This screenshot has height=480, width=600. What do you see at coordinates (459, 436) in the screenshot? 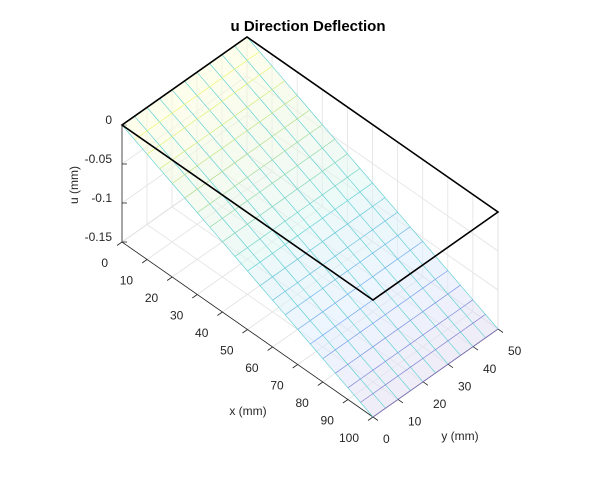
I see `y-axis-label: y (mm)` at bounding box center [459, 436].